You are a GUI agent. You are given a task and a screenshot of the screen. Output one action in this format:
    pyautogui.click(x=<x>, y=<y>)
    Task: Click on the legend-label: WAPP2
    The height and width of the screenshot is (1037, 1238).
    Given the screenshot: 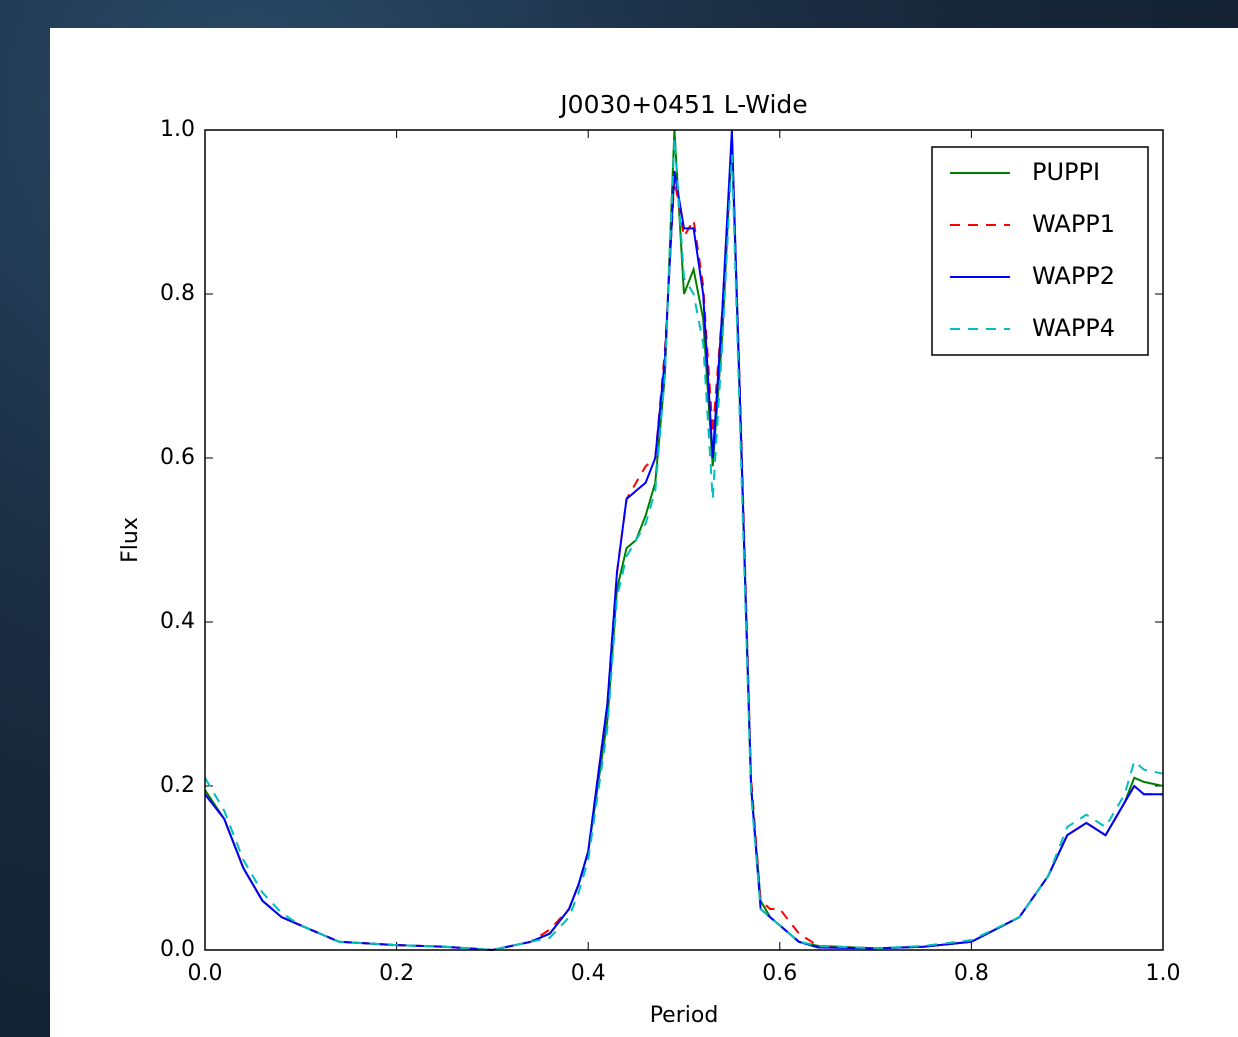 What is the action you would take?
    pyautogui.click(x=1073, y=276)
    